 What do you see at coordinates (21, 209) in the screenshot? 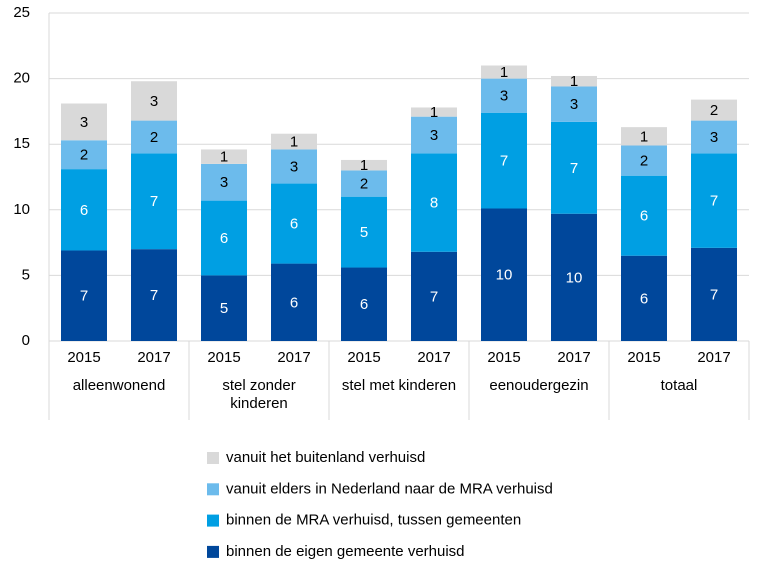
I see `y-tick-label: 10` at bounding box center [21, 209].